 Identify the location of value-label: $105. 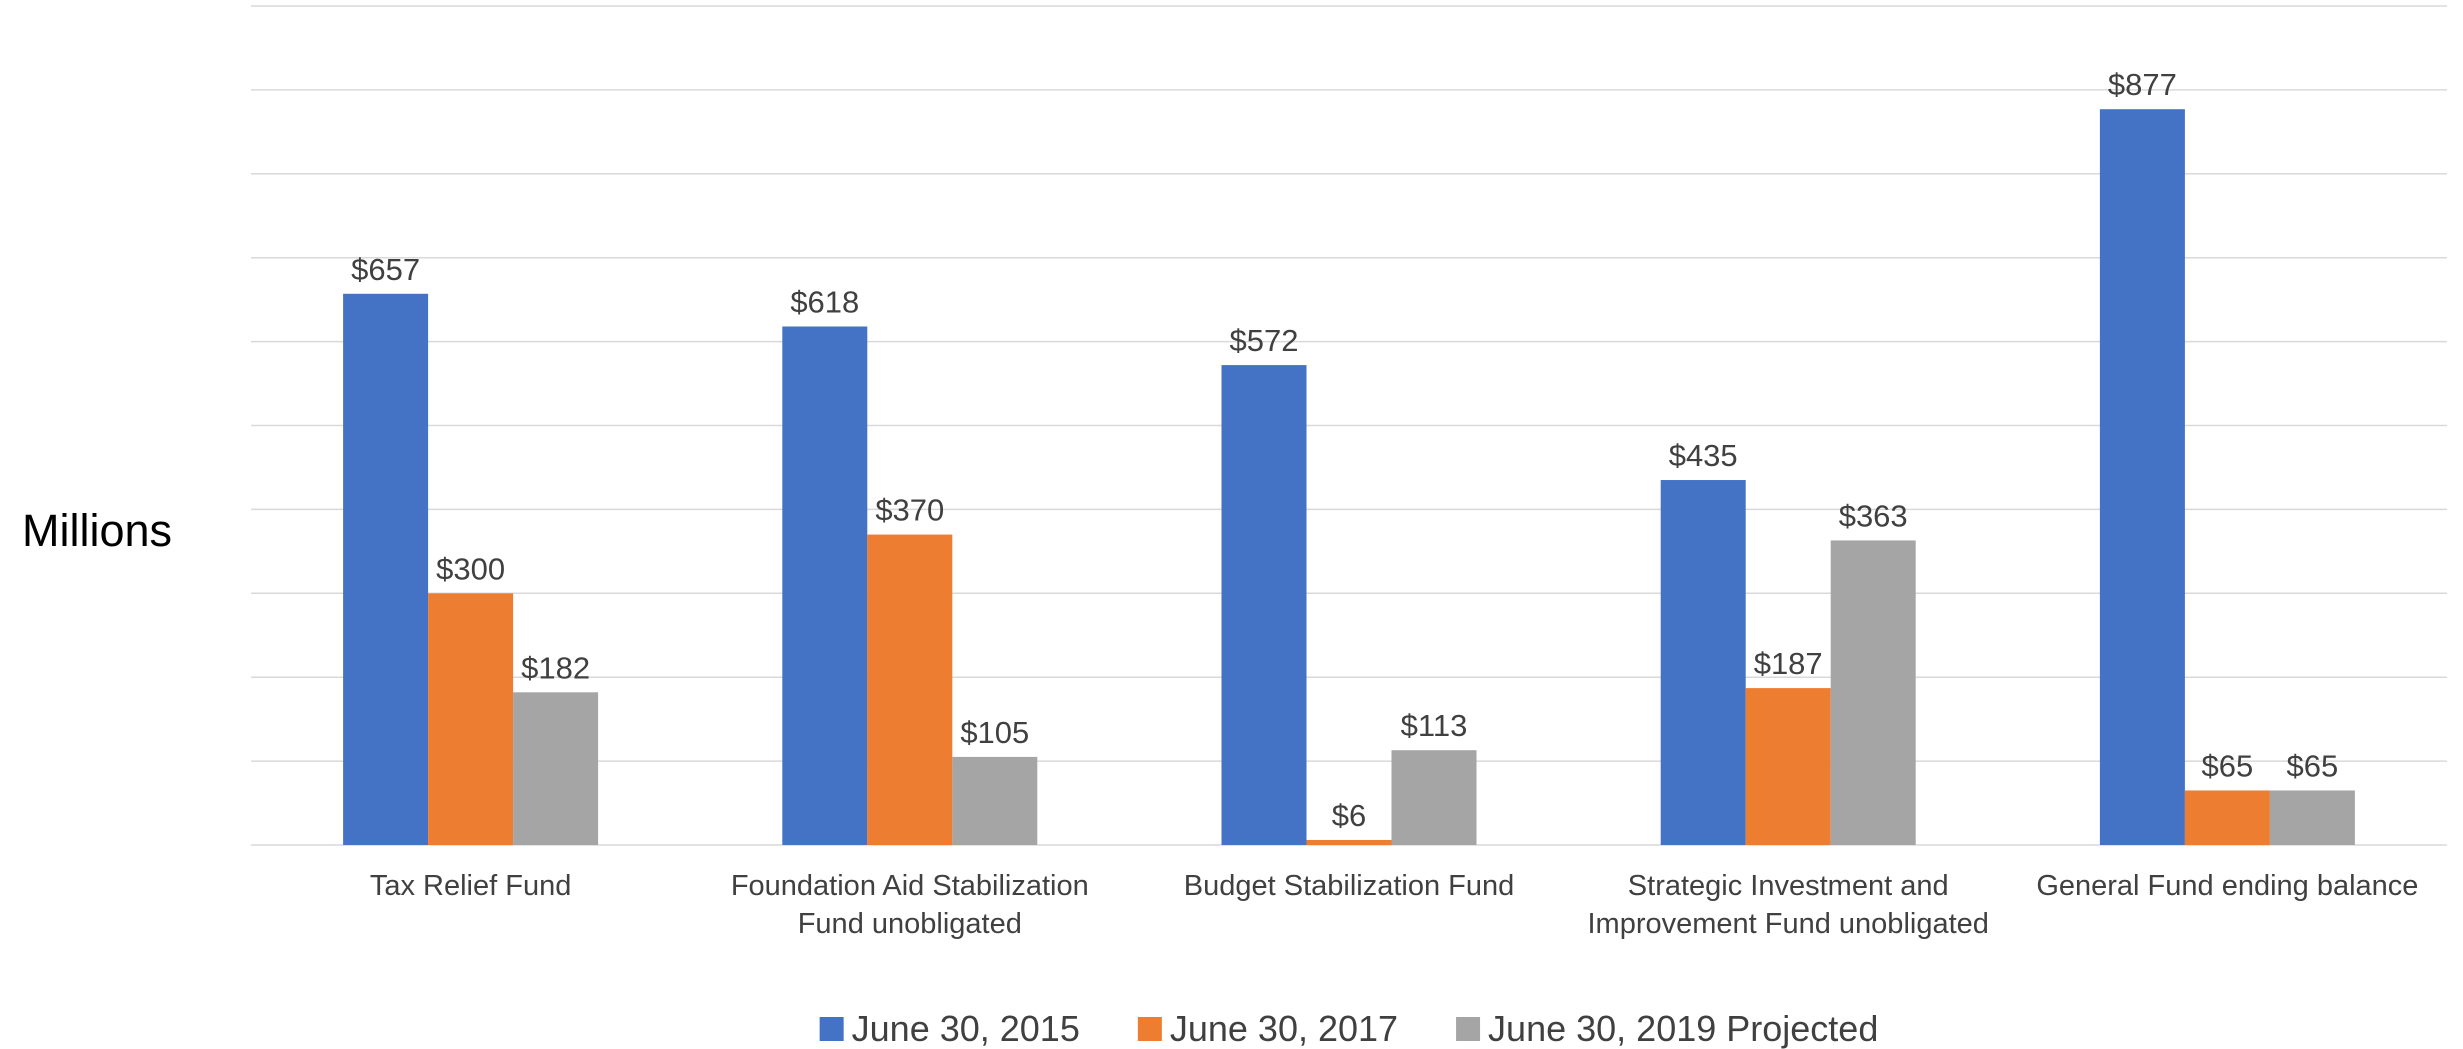
(994, 732).